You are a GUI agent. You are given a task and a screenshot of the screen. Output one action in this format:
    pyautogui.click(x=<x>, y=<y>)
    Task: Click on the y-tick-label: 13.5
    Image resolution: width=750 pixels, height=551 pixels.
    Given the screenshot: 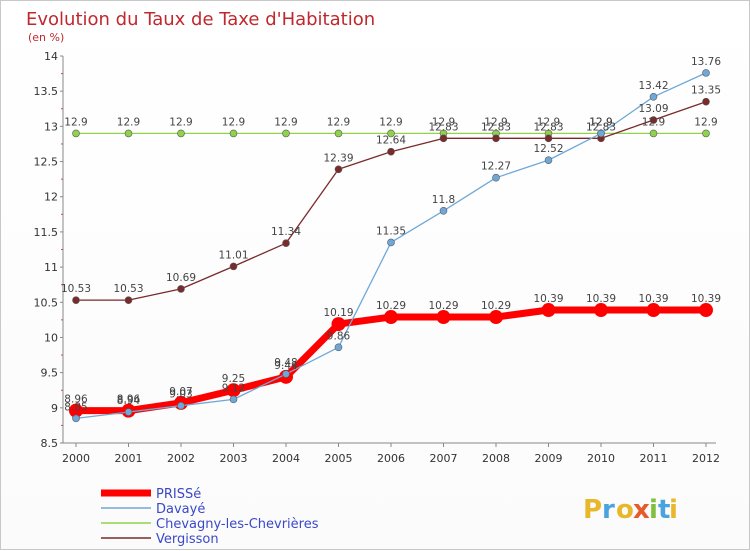 What is the action you would take?
    pyautogui.click(x=46, y=91)
    